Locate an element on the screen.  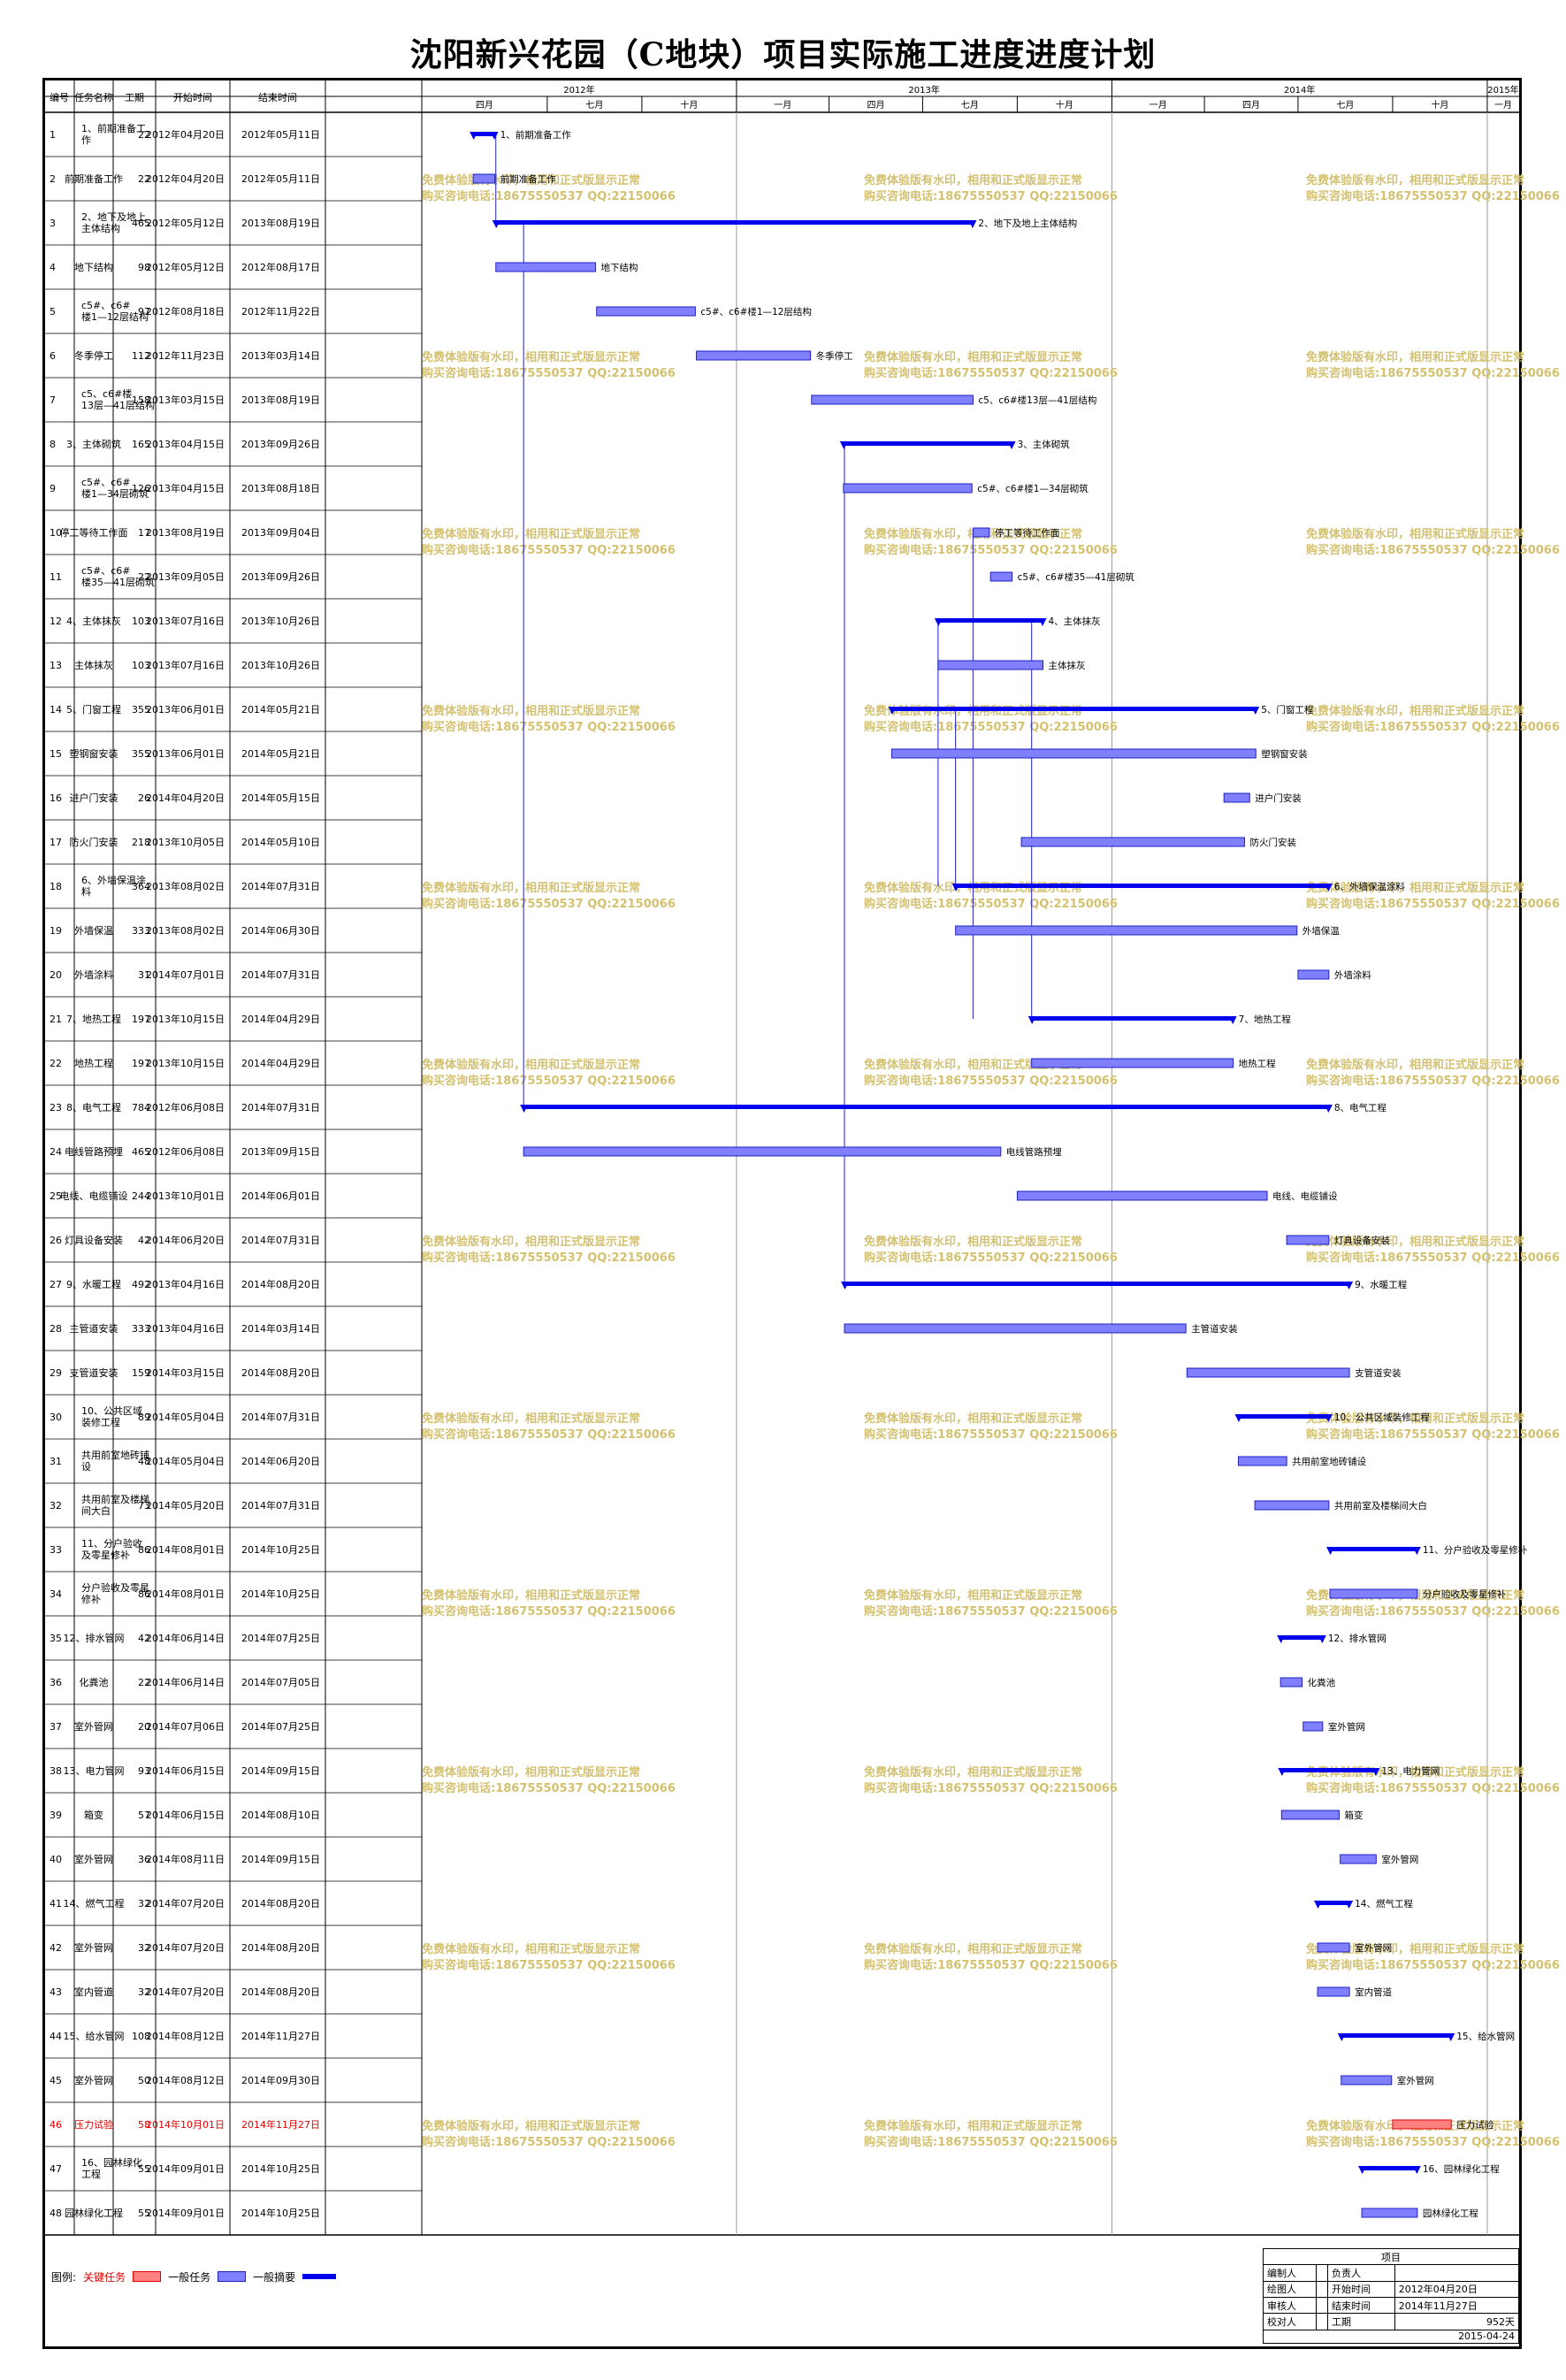
bar-label: 化粪池 is located at coordinates (1322, 1682).